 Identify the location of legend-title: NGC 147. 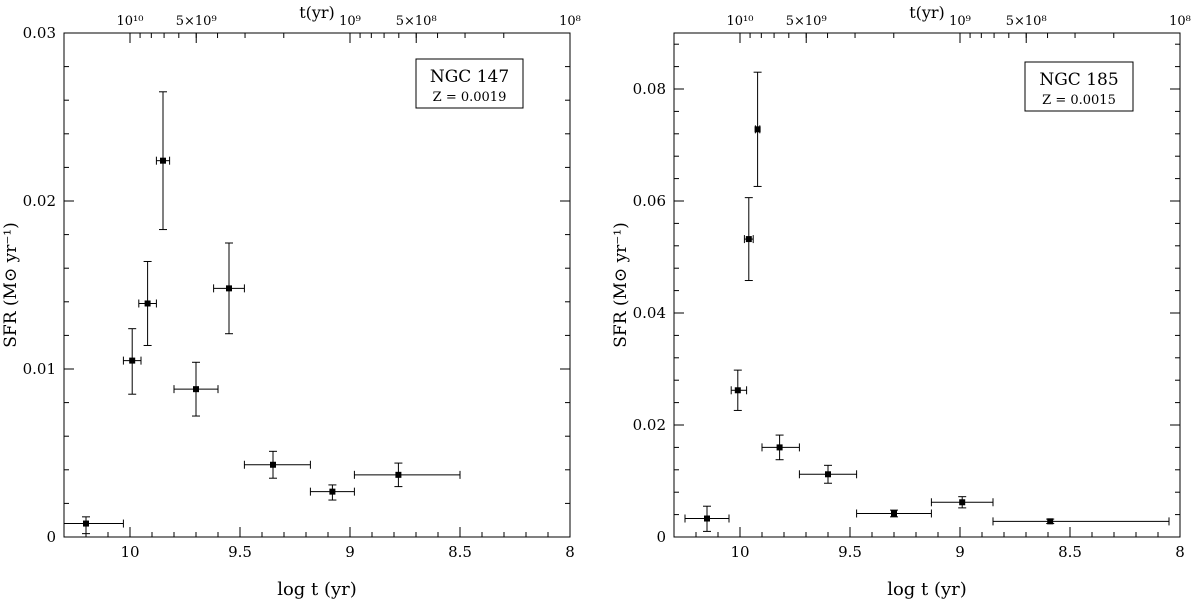
(469, 77).